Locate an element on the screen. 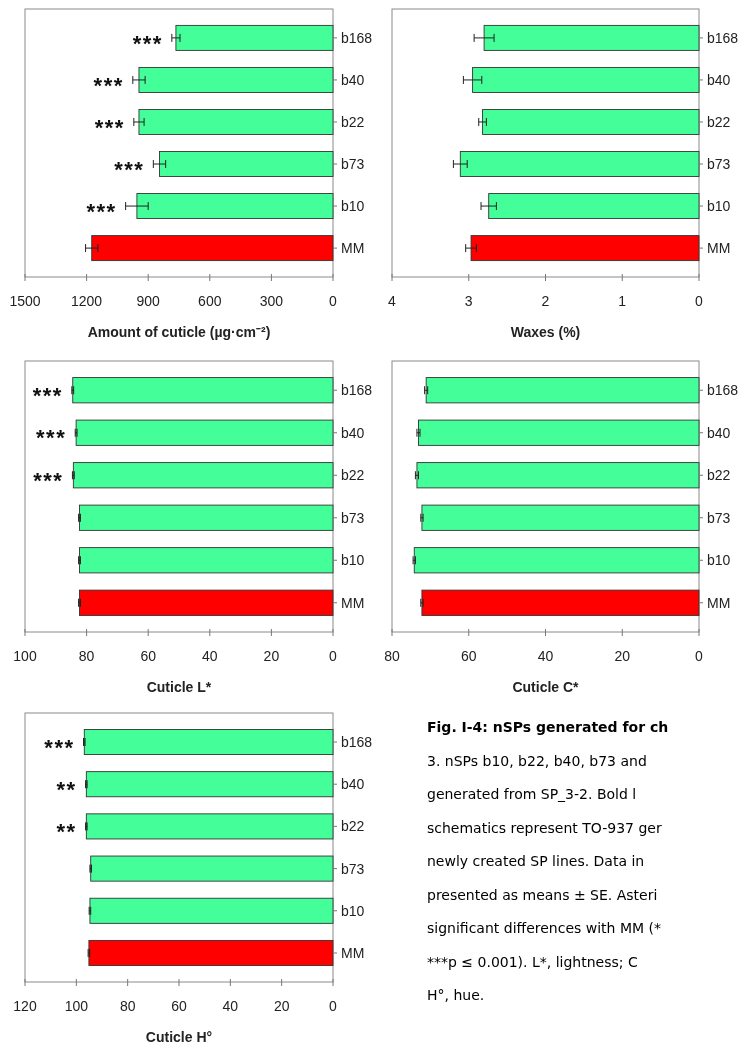 This screenshot has height=1048, width=751. x-tick-label: 3 is located at coordinates (468, 301).